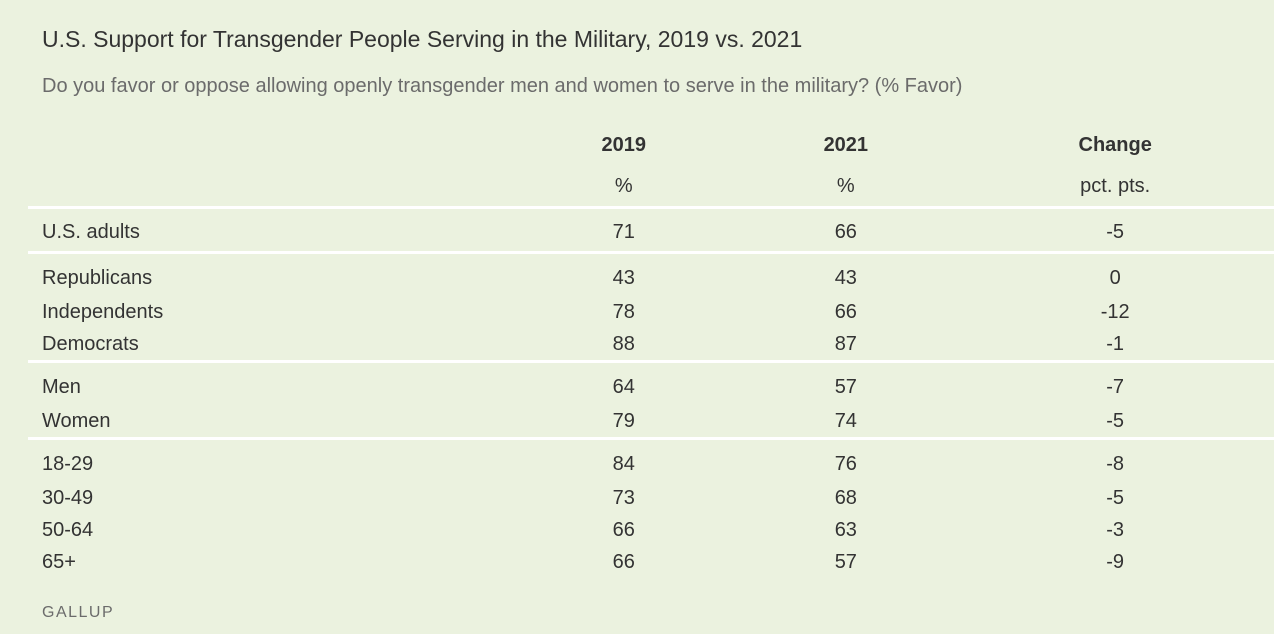 This screenshot has height=634, width=1274. I want to click on units-label-spacer, so click(270, 187).